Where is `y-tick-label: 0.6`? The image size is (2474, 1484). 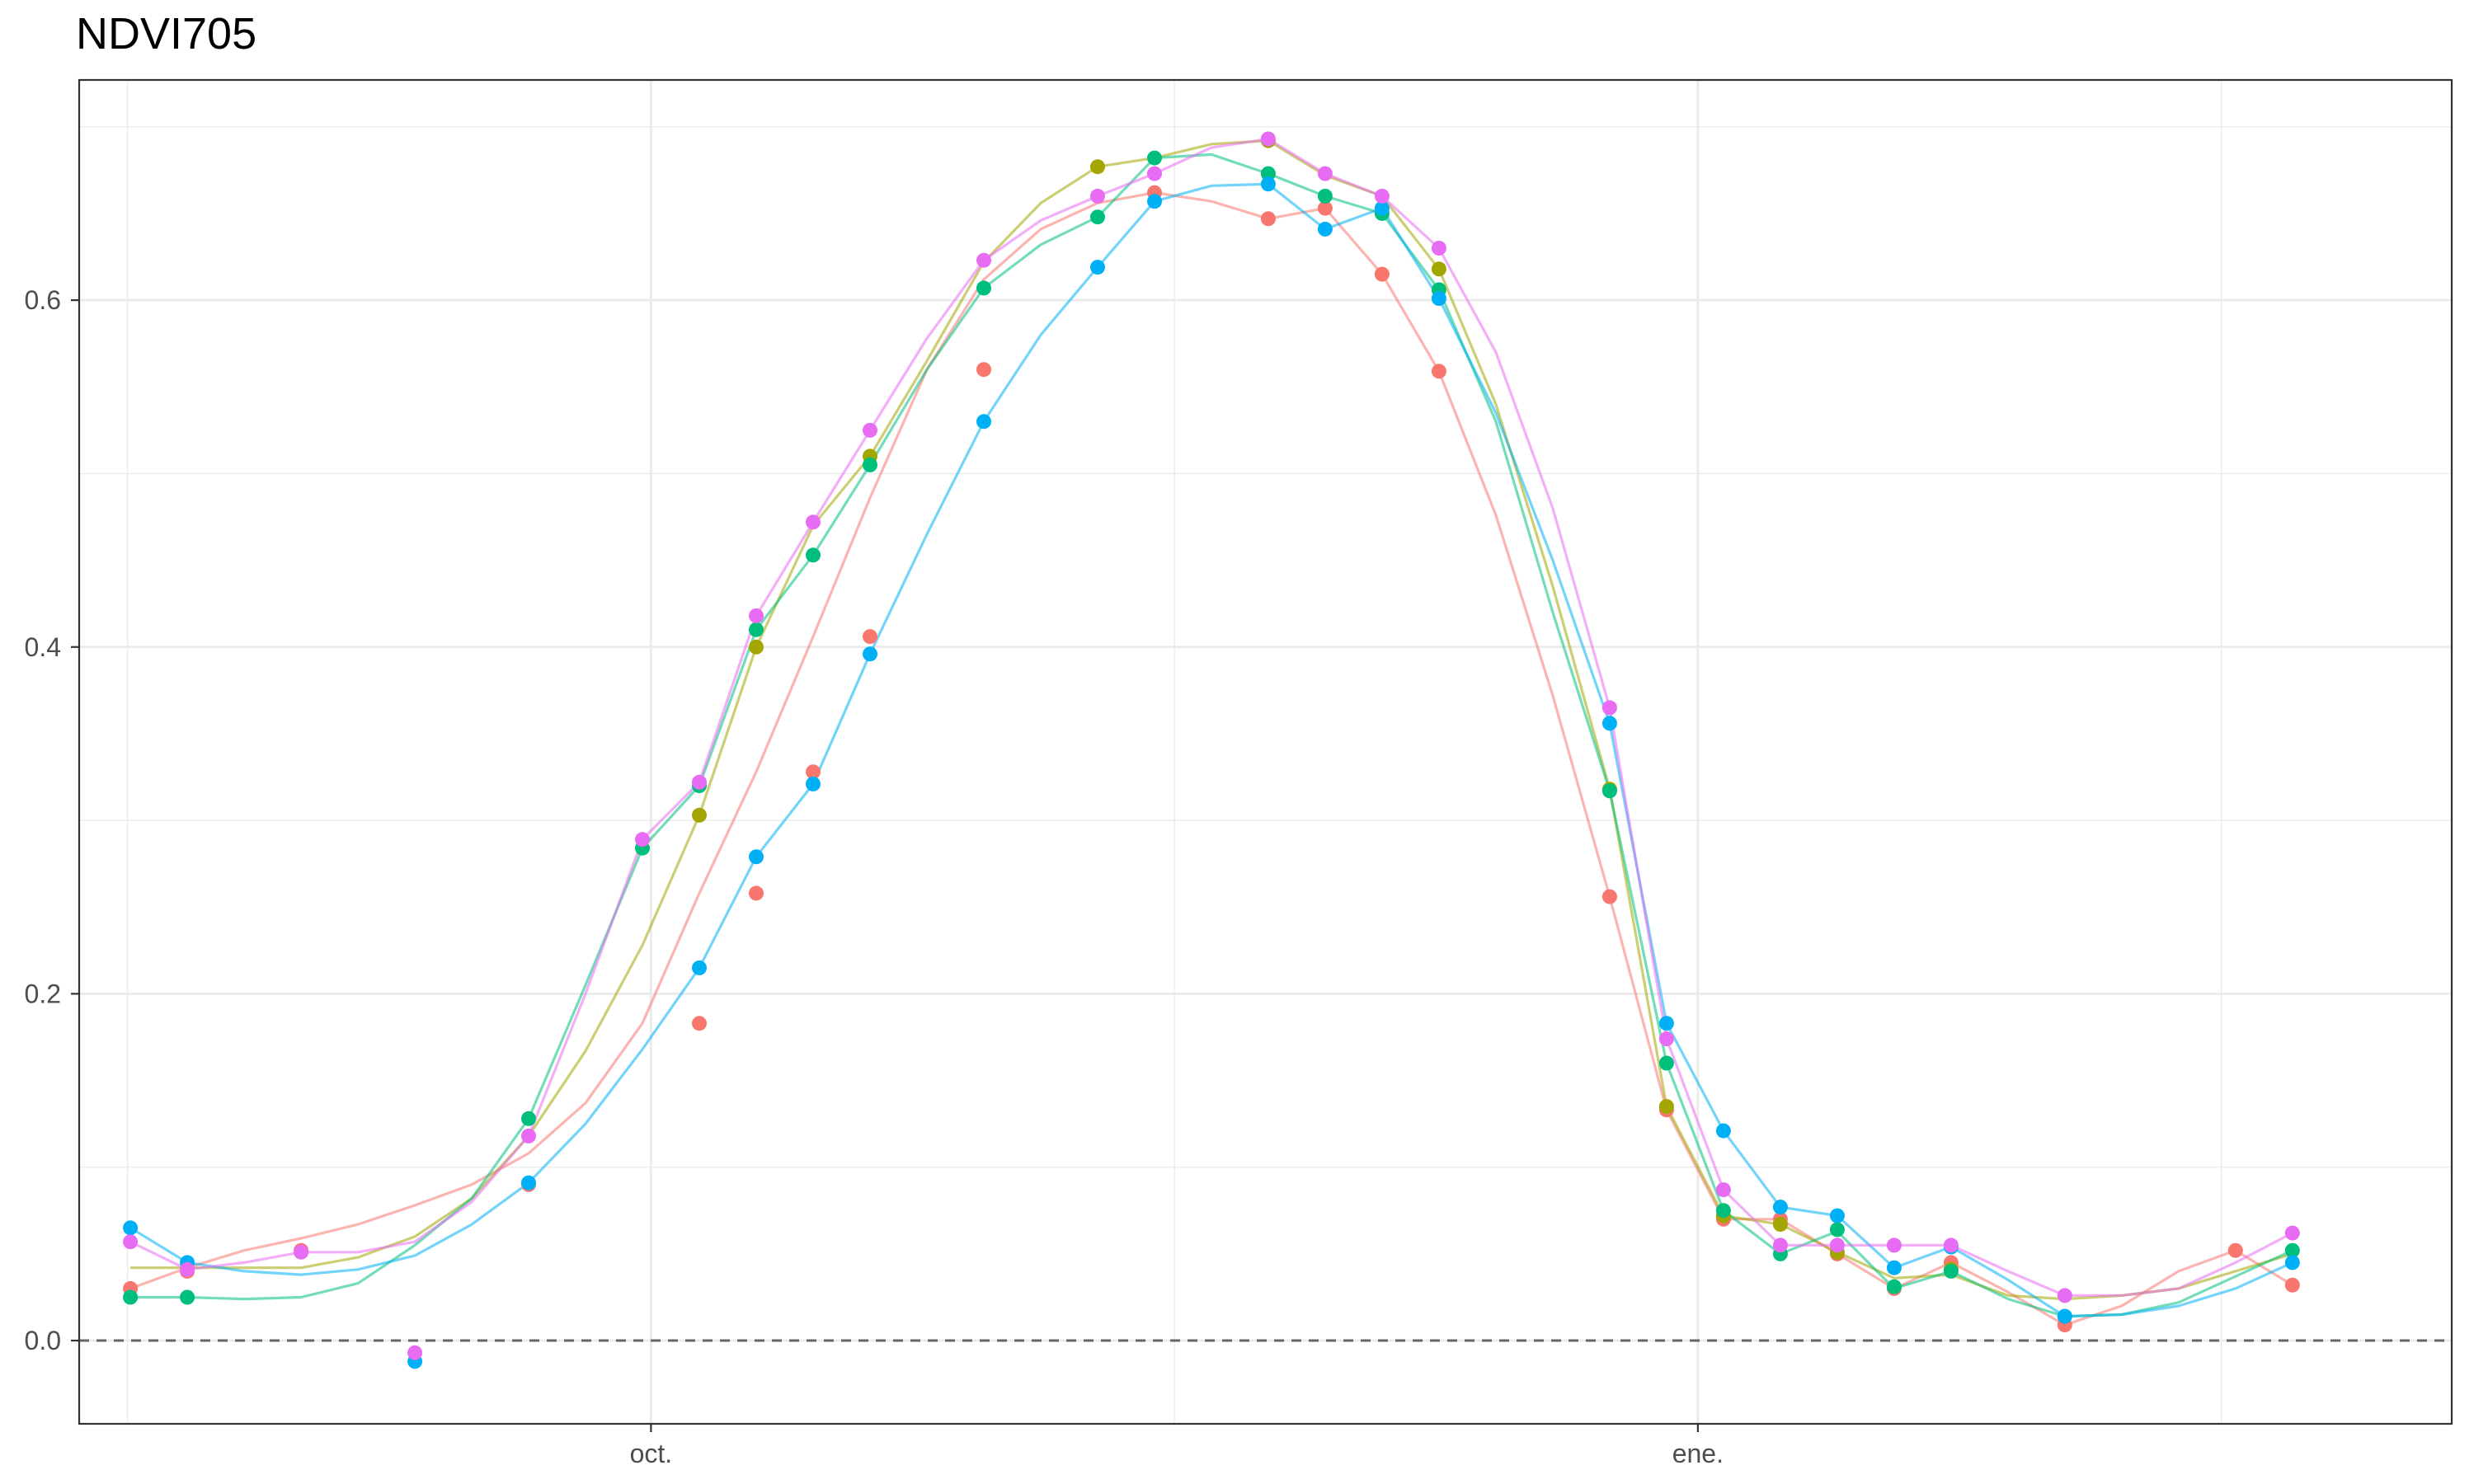
y-tick-label: 0.6 is located at coordinates (43, 300).